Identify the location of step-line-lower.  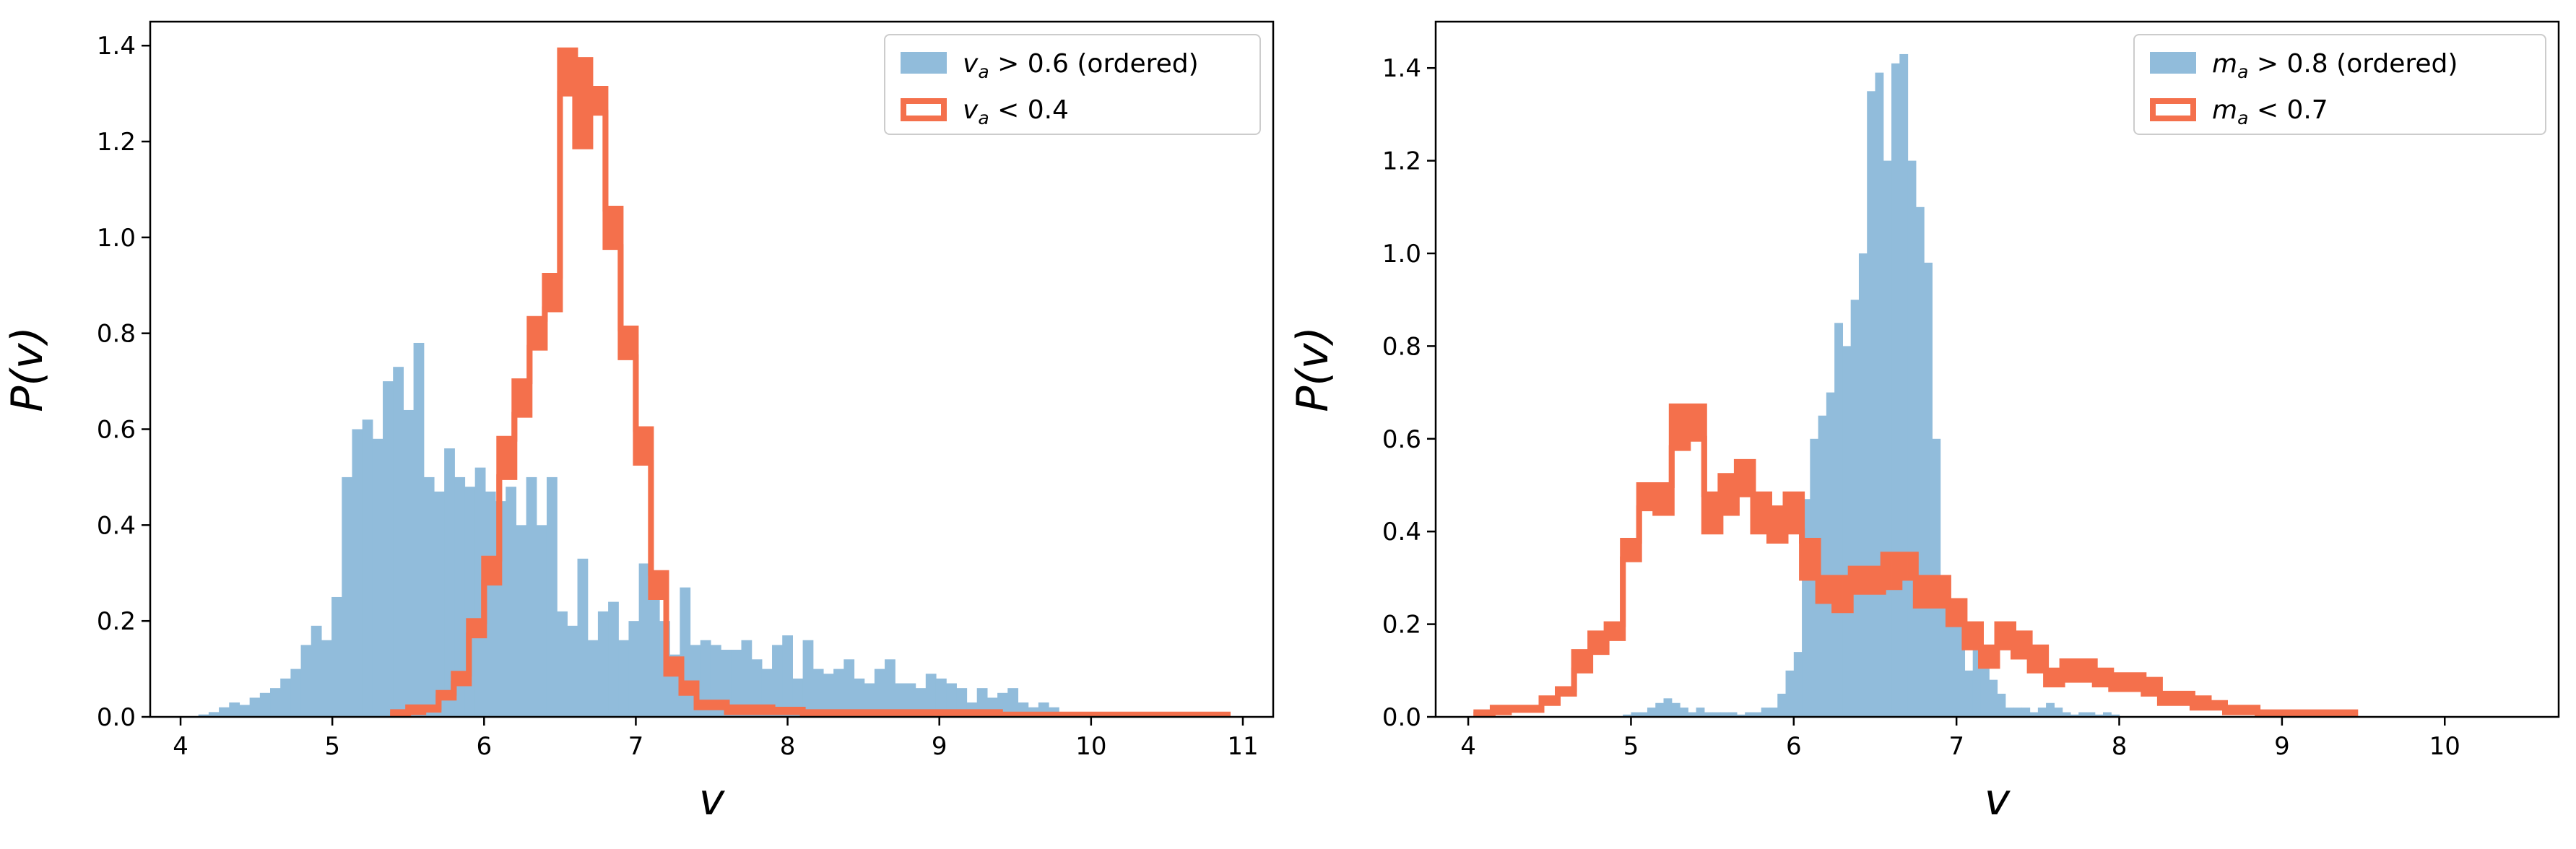
(1914, 576).